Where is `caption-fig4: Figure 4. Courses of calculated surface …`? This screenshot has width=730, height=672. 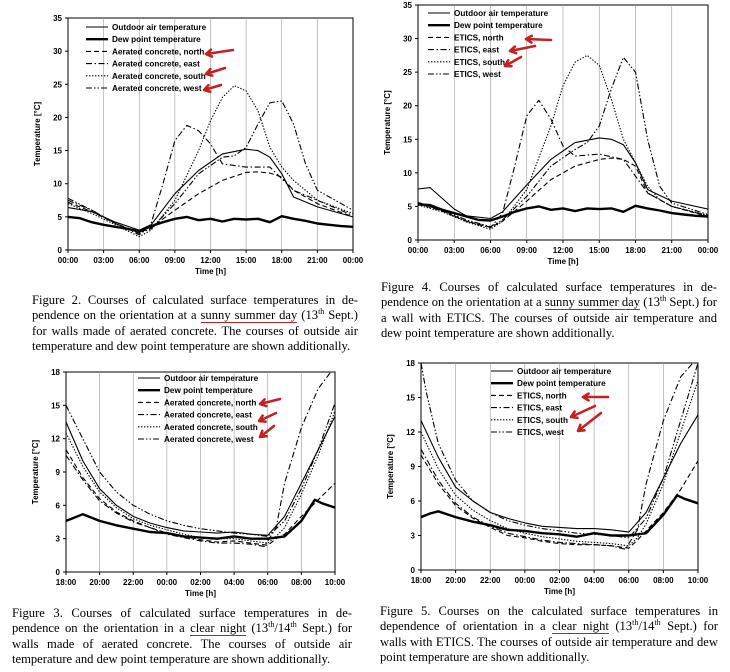
caption-fig4: Figure 4. Courses of calculated surface … is located at coordinates (549, 310).